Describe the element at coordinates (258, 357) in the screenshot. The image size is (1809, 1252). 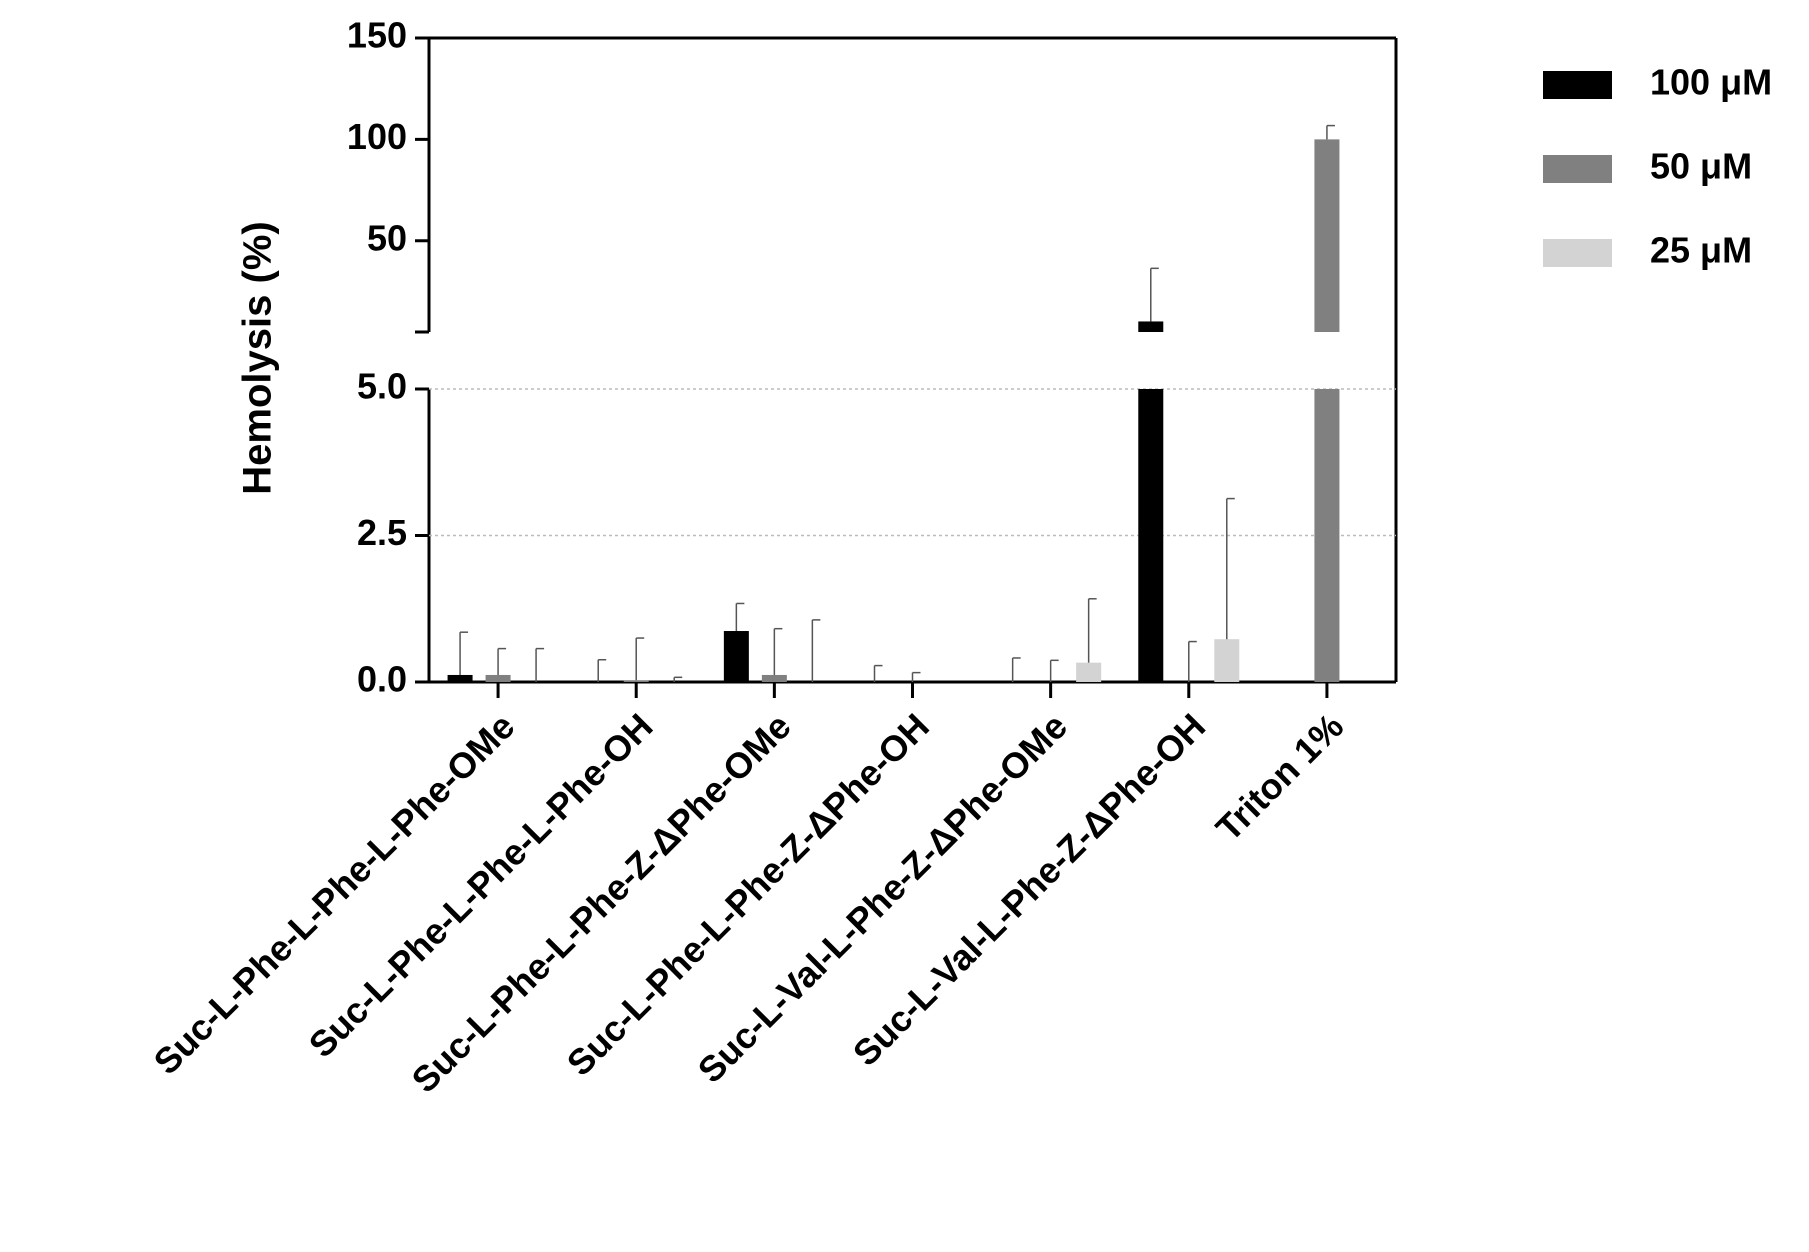
I see `y-axis-label: Hemolysis (%)` at that location.